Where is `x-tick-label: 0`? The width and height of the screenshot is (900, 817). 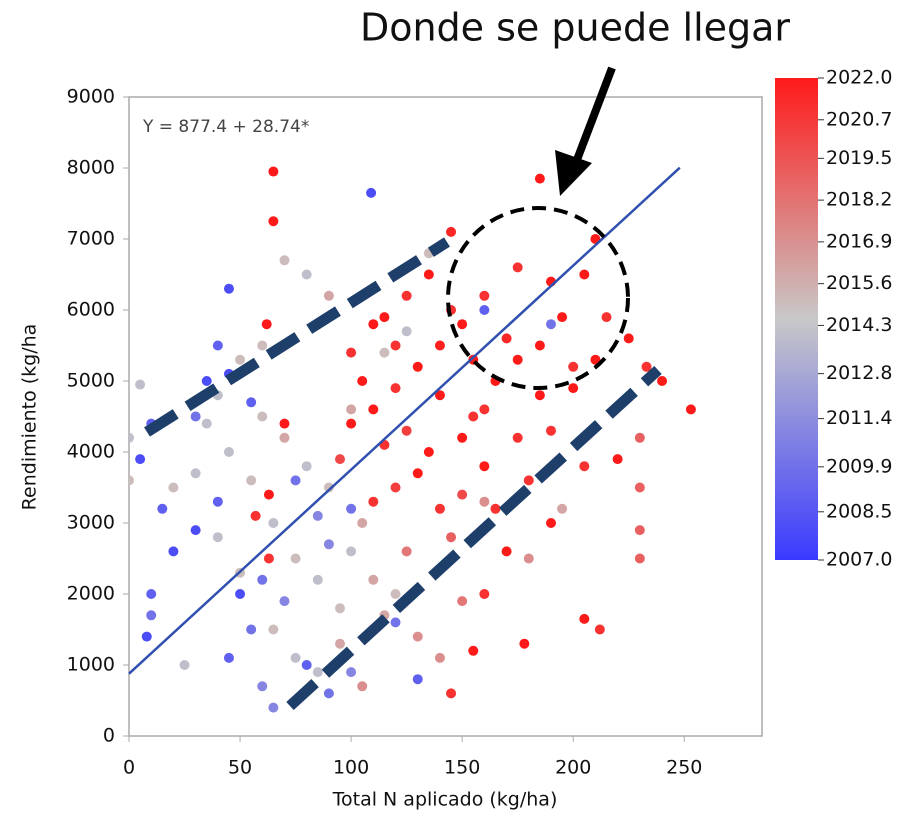 x-tick-label: 0 is located at coordinates (129, 768).